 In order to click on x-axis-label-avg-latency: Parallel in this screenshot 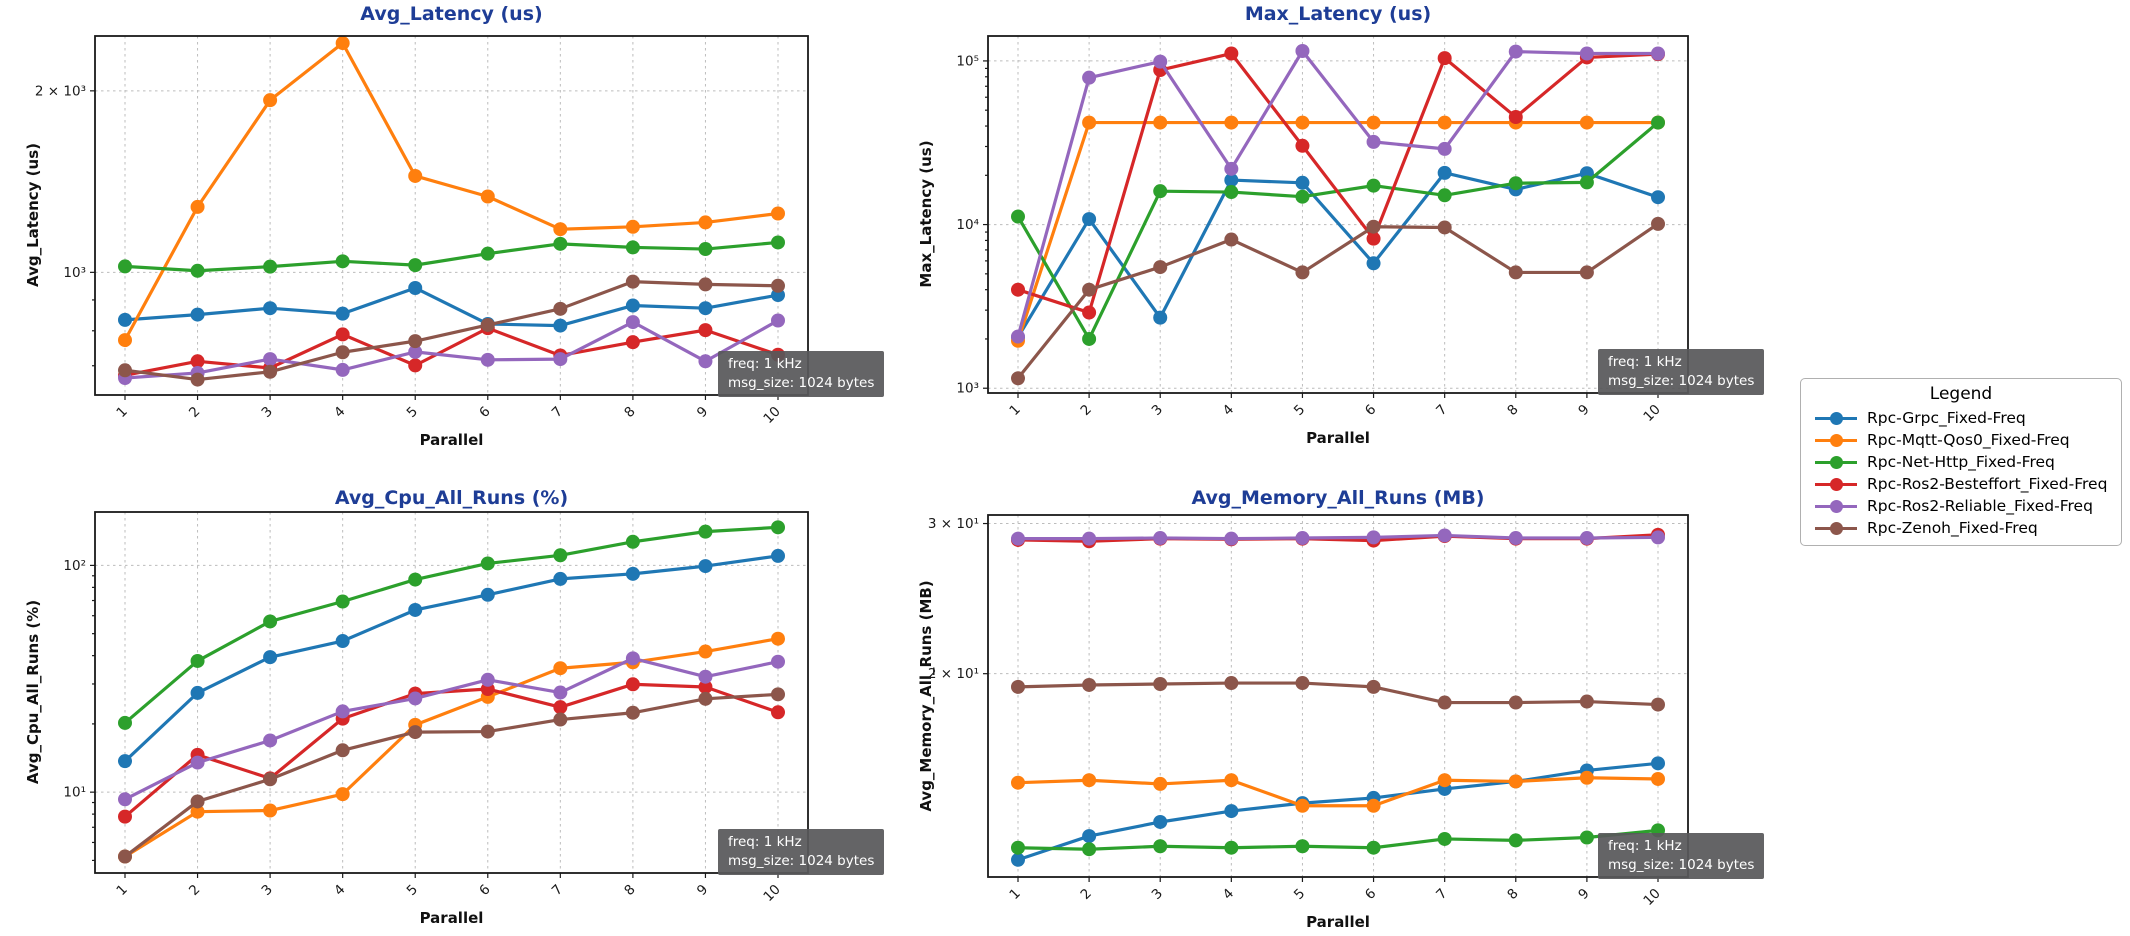, I will do `click(451, 440)`.